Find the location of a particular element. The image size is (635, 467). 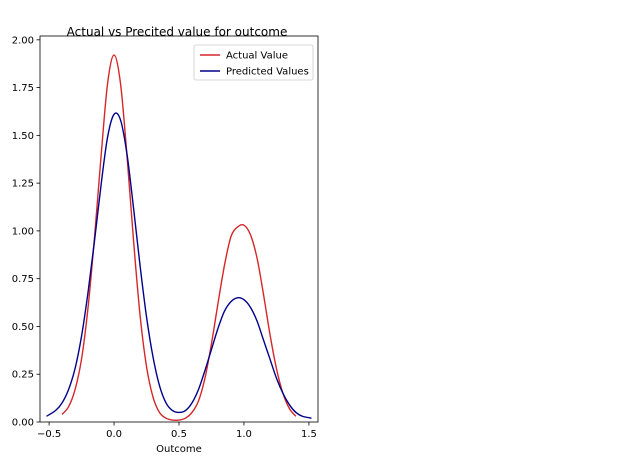

y-tick-label: 0.00 is located at coordinates (23, 423).